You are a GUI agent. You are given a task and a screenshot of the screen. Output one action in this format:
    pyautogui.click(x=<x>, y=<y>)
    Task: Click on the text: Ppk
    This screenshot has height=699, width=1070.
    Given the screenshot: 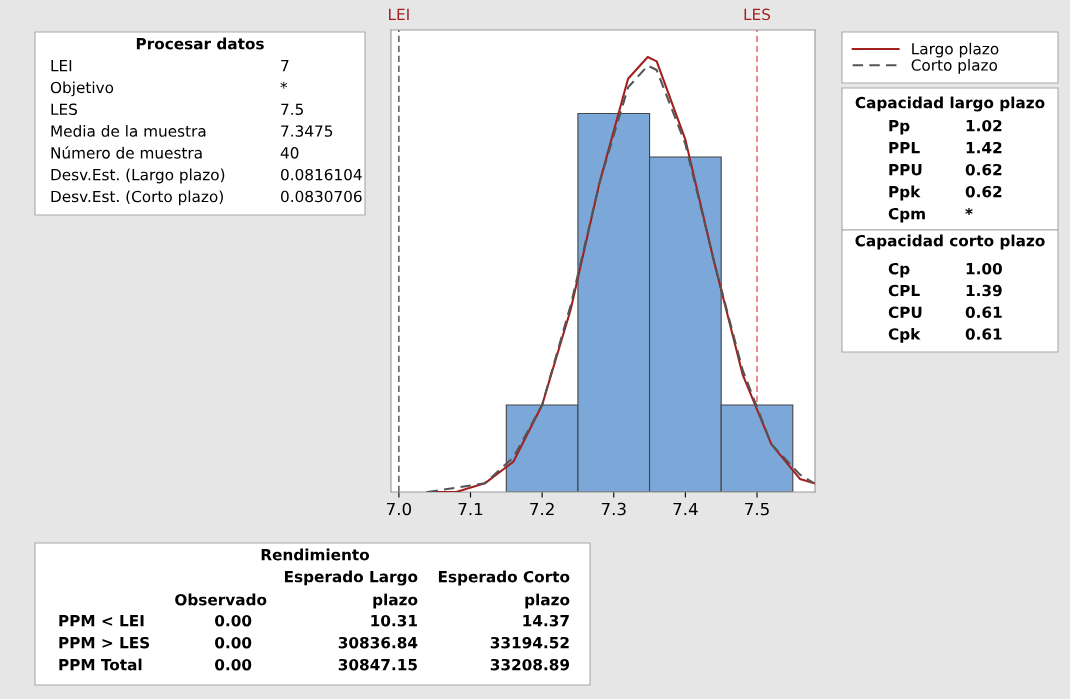 What is the action you would take?
    pyautogui.click(x=905, y=193)
    